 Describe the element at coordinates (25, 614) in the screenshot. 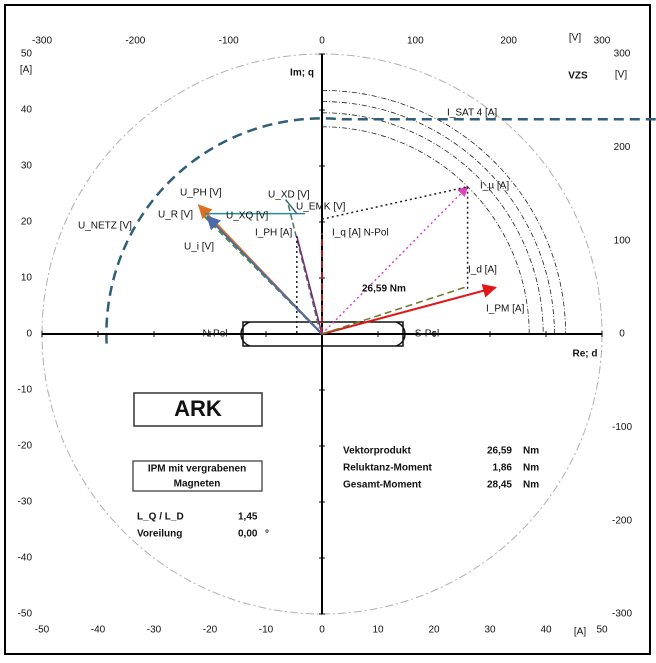

I see `y-tick-label: -50` at that location.